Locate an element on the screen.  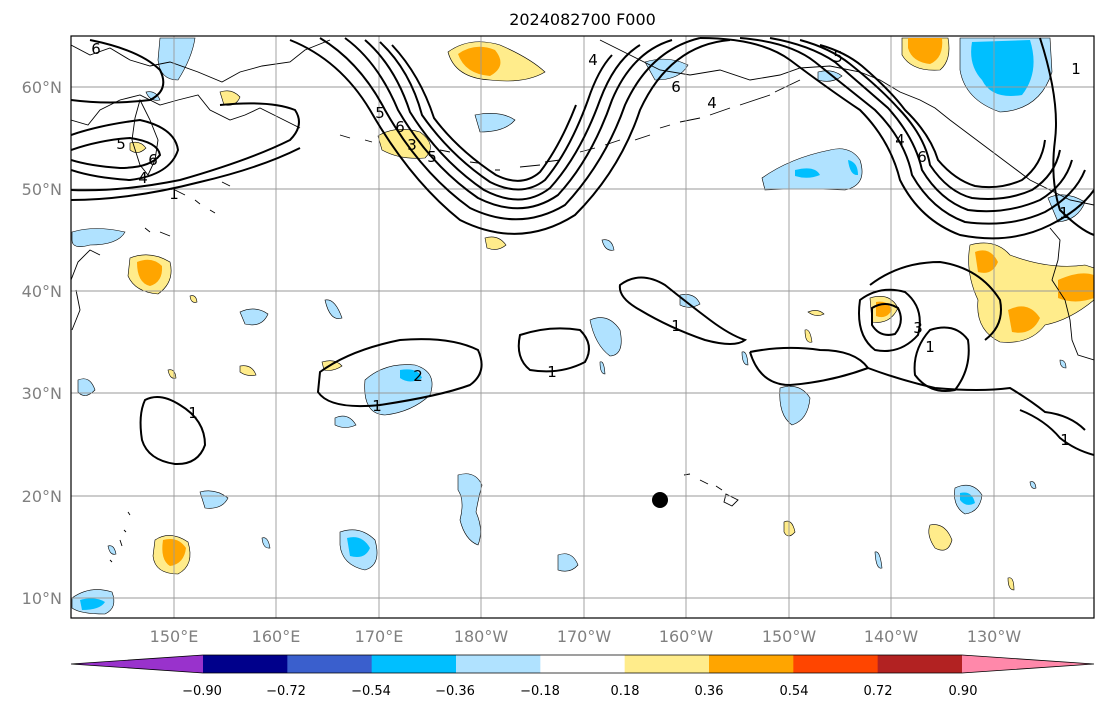
colorbar-tick-label: 0.54 is located at coordinates (794, 691).